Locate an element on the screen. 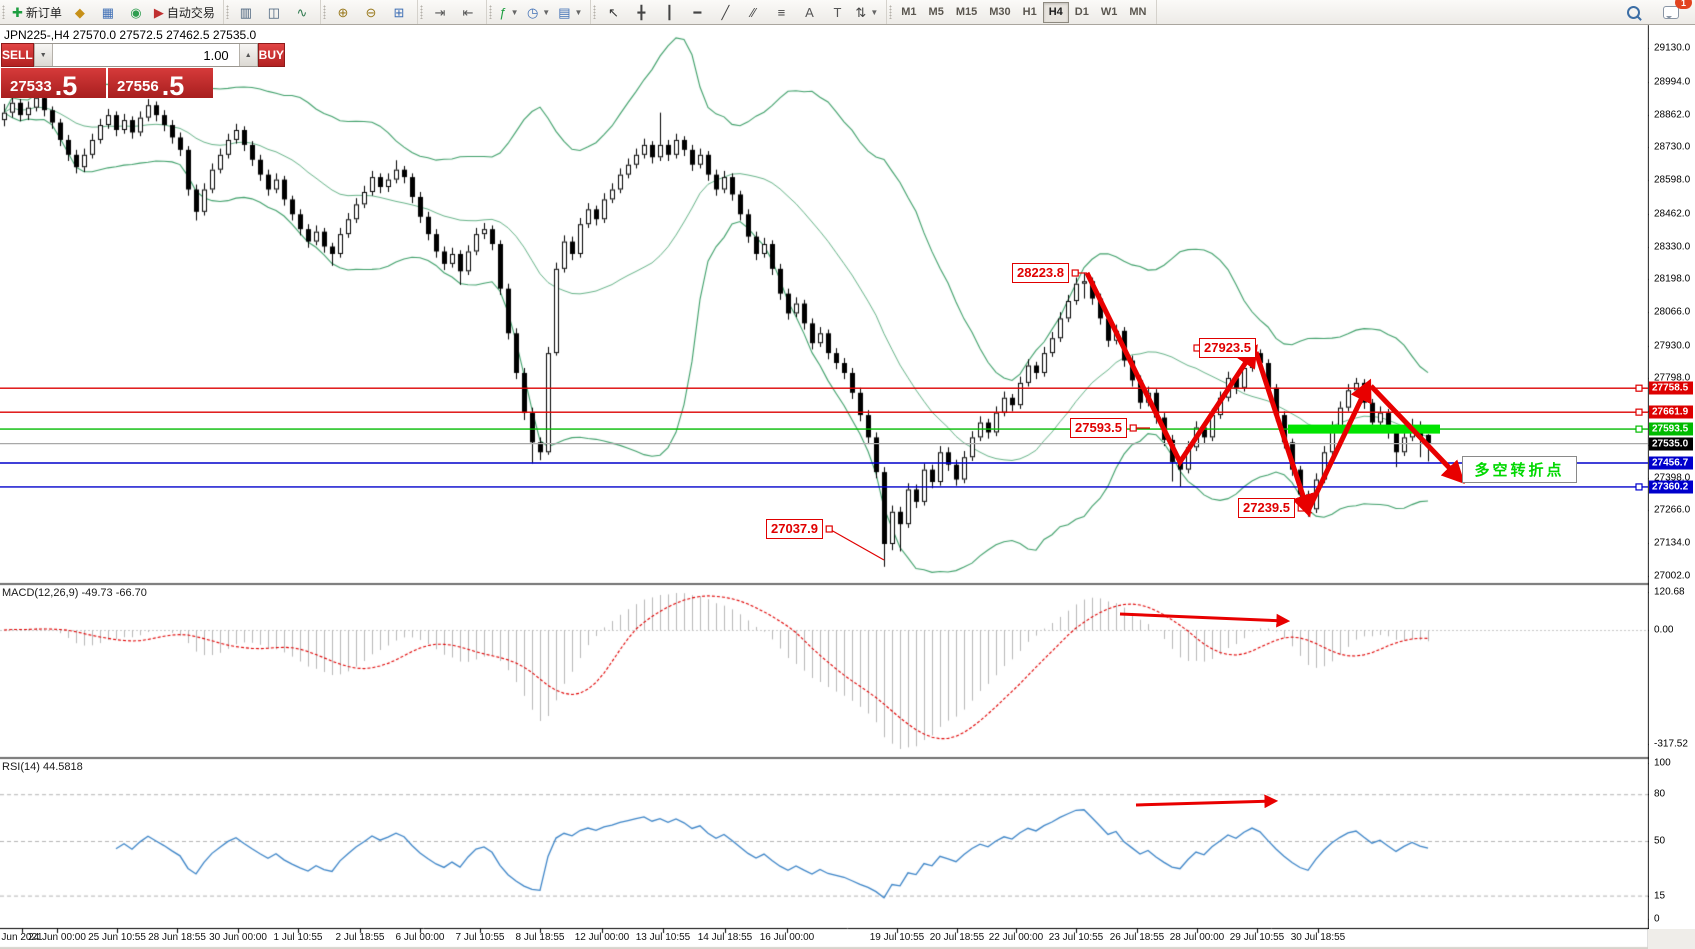 This screenshot has height=949, width=1695. templates-button: ▤ ▼ is located at coordinates (570, 12).